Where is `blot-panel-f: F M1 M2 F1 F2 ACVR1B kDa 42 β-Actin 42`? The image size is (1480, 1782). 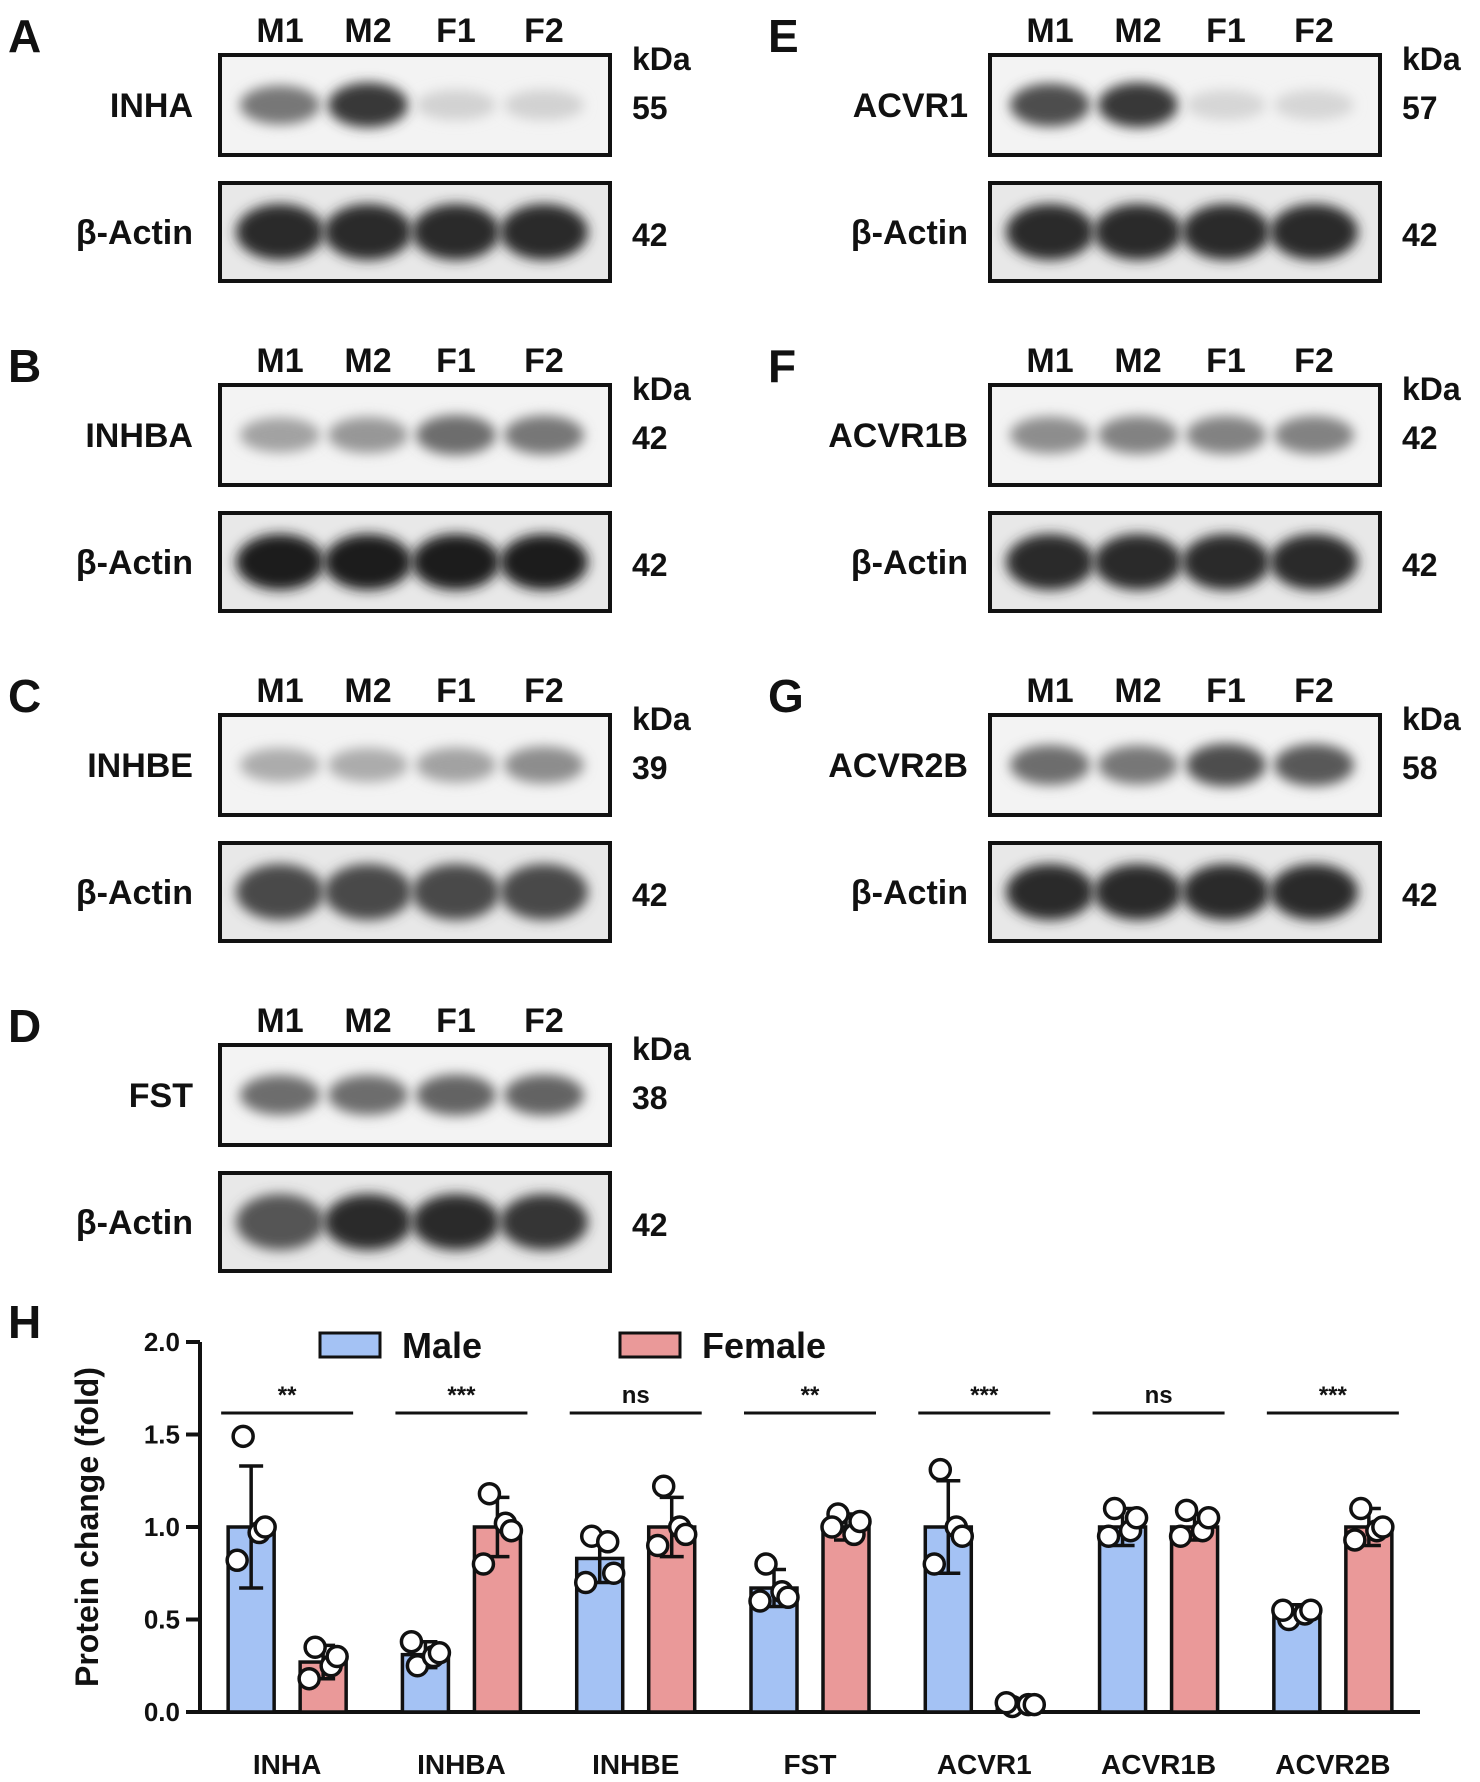
blot-panel-f: F M1 M2 F1 F2 ACVR1B kDa 42 β-Actin 42 is located at coordinates (1114, 476).